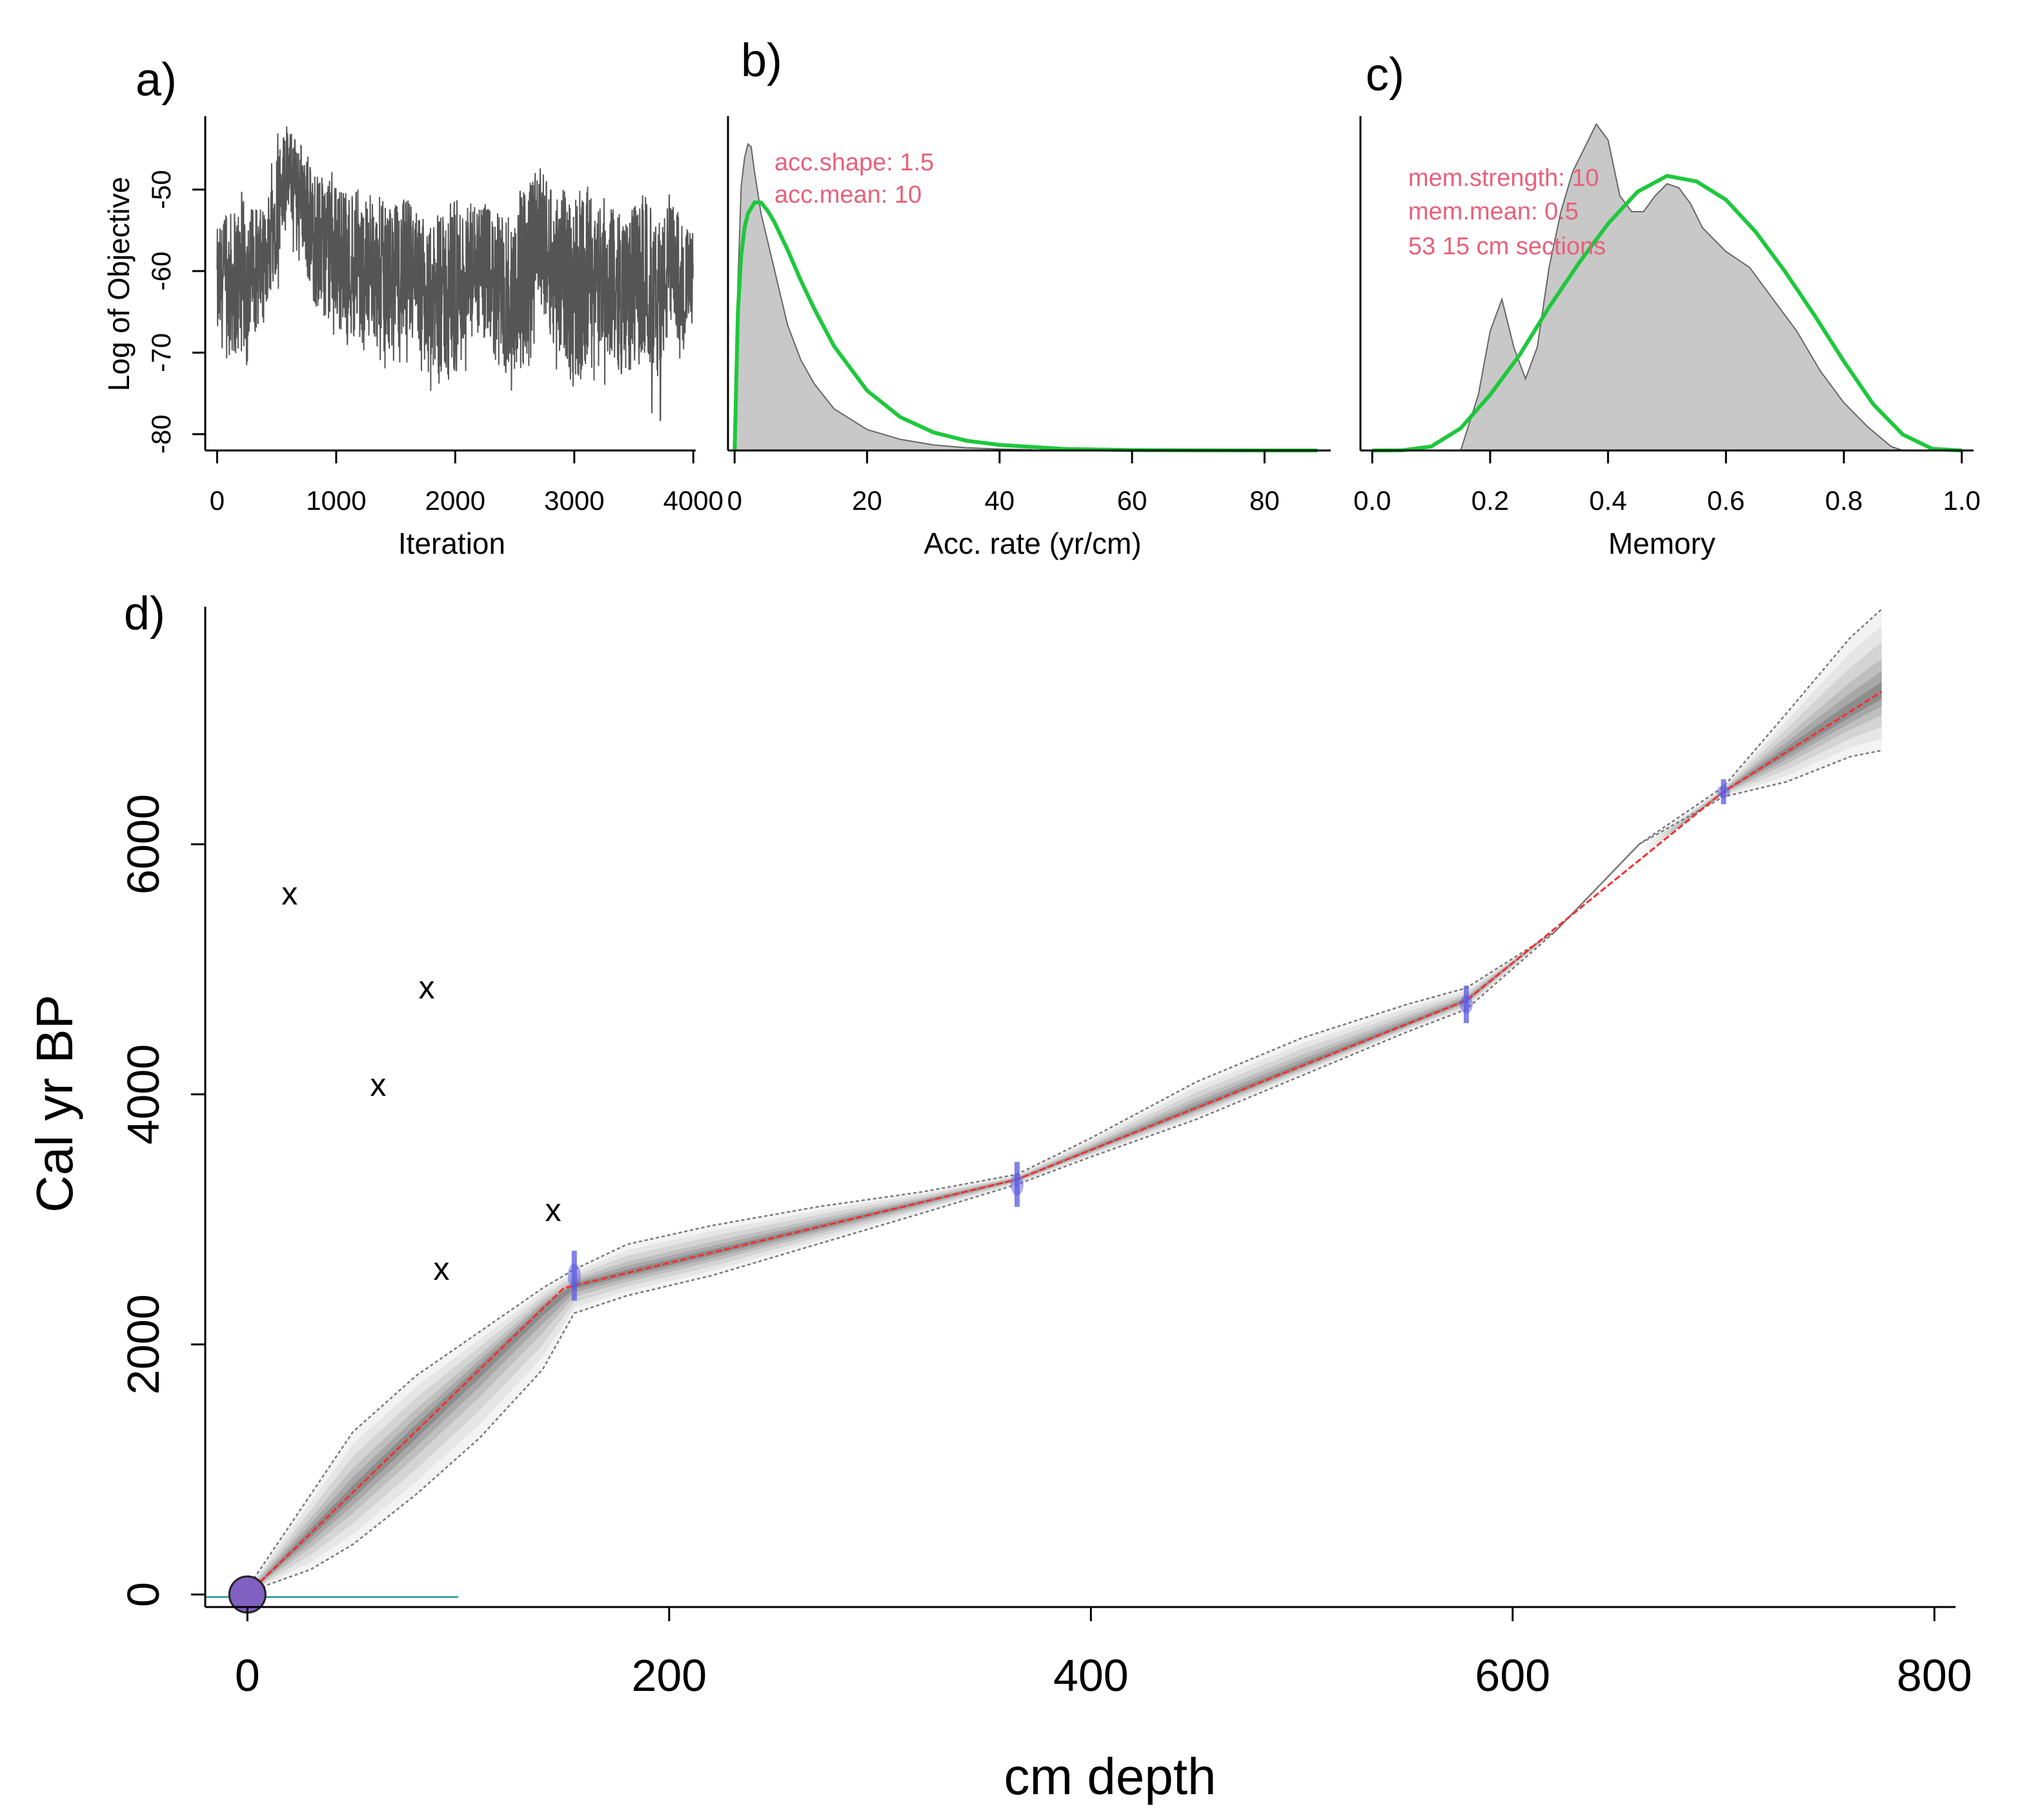 This screenshot has height=1820, width=2031. What do you see at coordinates (1003, 483) in the screenshot?
I see `panel-b-x-ticks: 0 20 40 60 80` at bounding box center [1003, 483].